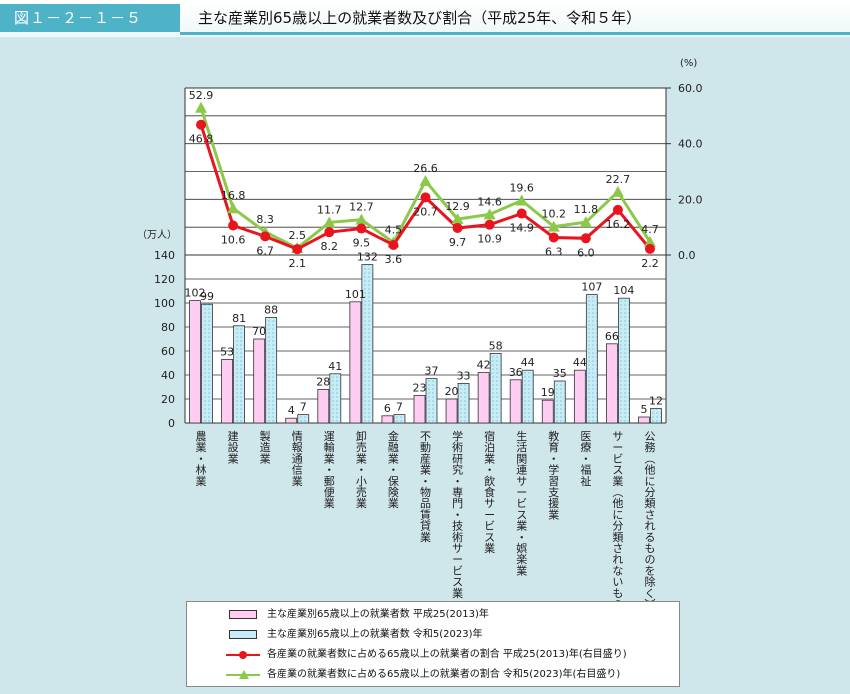  Describe the element at coordinates (164, 303) in the screenshot. I see `left-tick-label: 100` at that location.